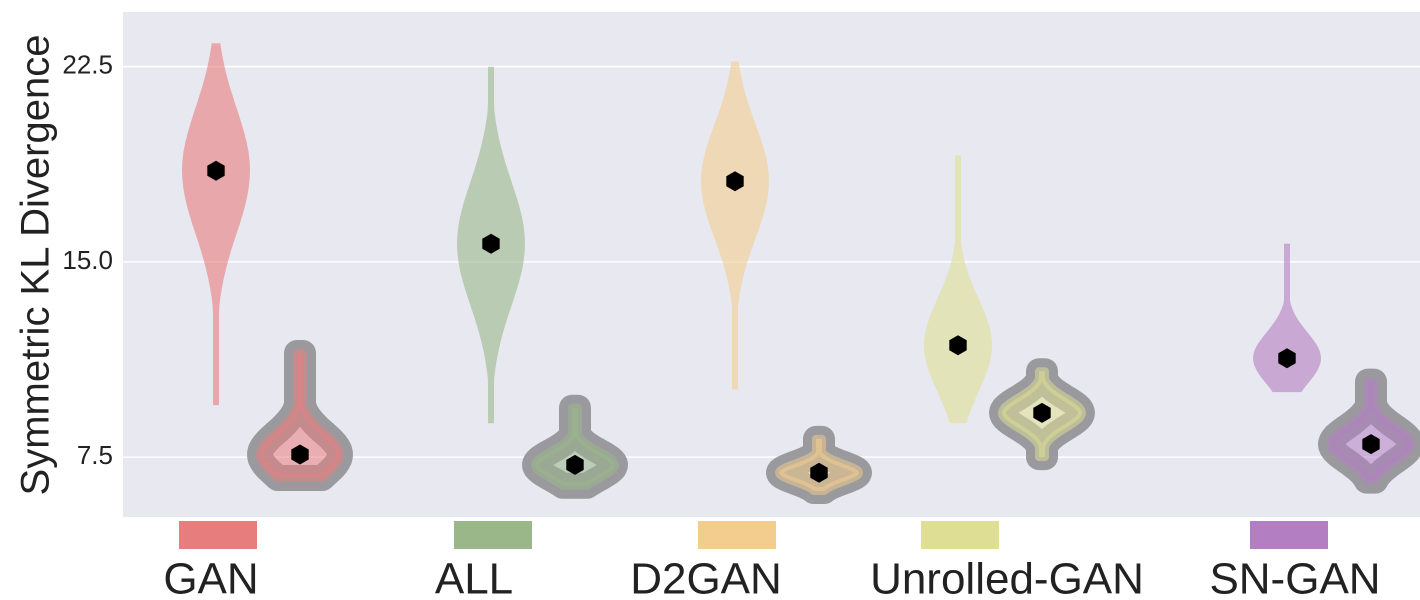  What do you see at coordinates (87, 65) in the screenshot?
I see `y-tick-label: 22.5` at bounding box center [87, 65].